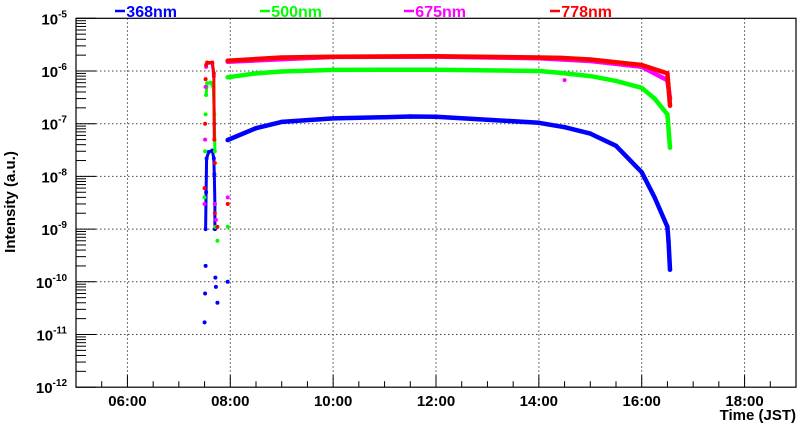 The height and width of the screenshot is (427, 800). Describe the element at coordinates (296, 12) in the screenshot. I see `legend-label: 500nm` at that location.